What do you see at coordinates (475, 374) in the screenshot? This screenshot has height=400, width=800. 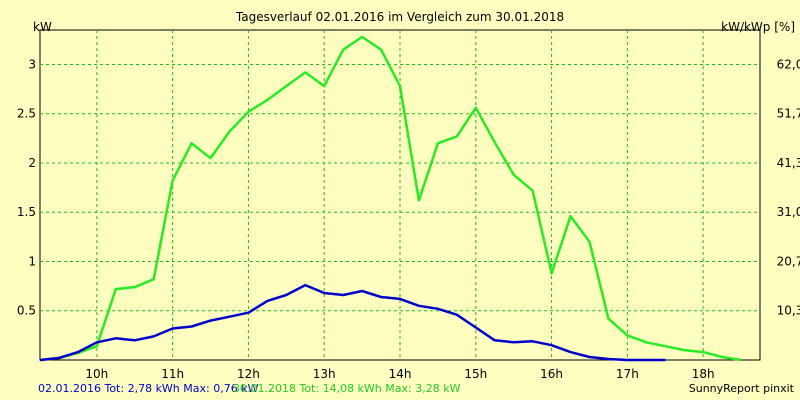 I see `x-tick-label: 15h` at bounding box center [475, 374].